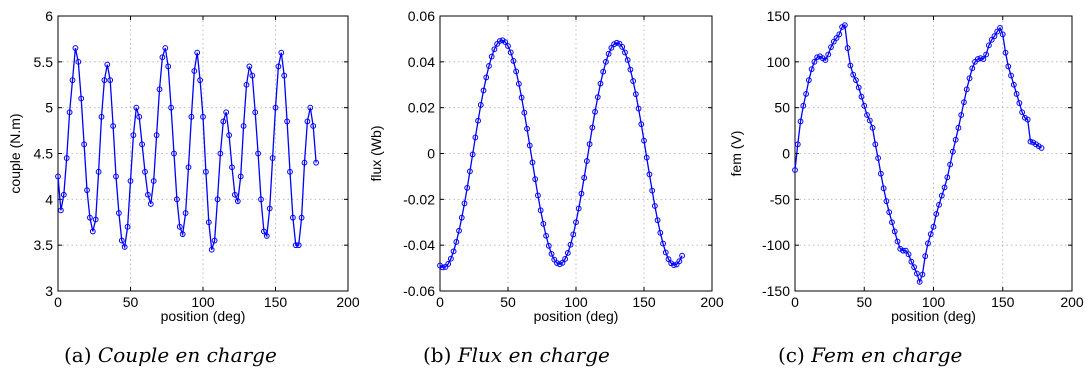 Image resolution: width=1089 pixels, height=376 pixels. What do you see at coordinates (779, 62) in the screenshot?
I see `y-tick-label: 100` at bounding box center [779, 62].